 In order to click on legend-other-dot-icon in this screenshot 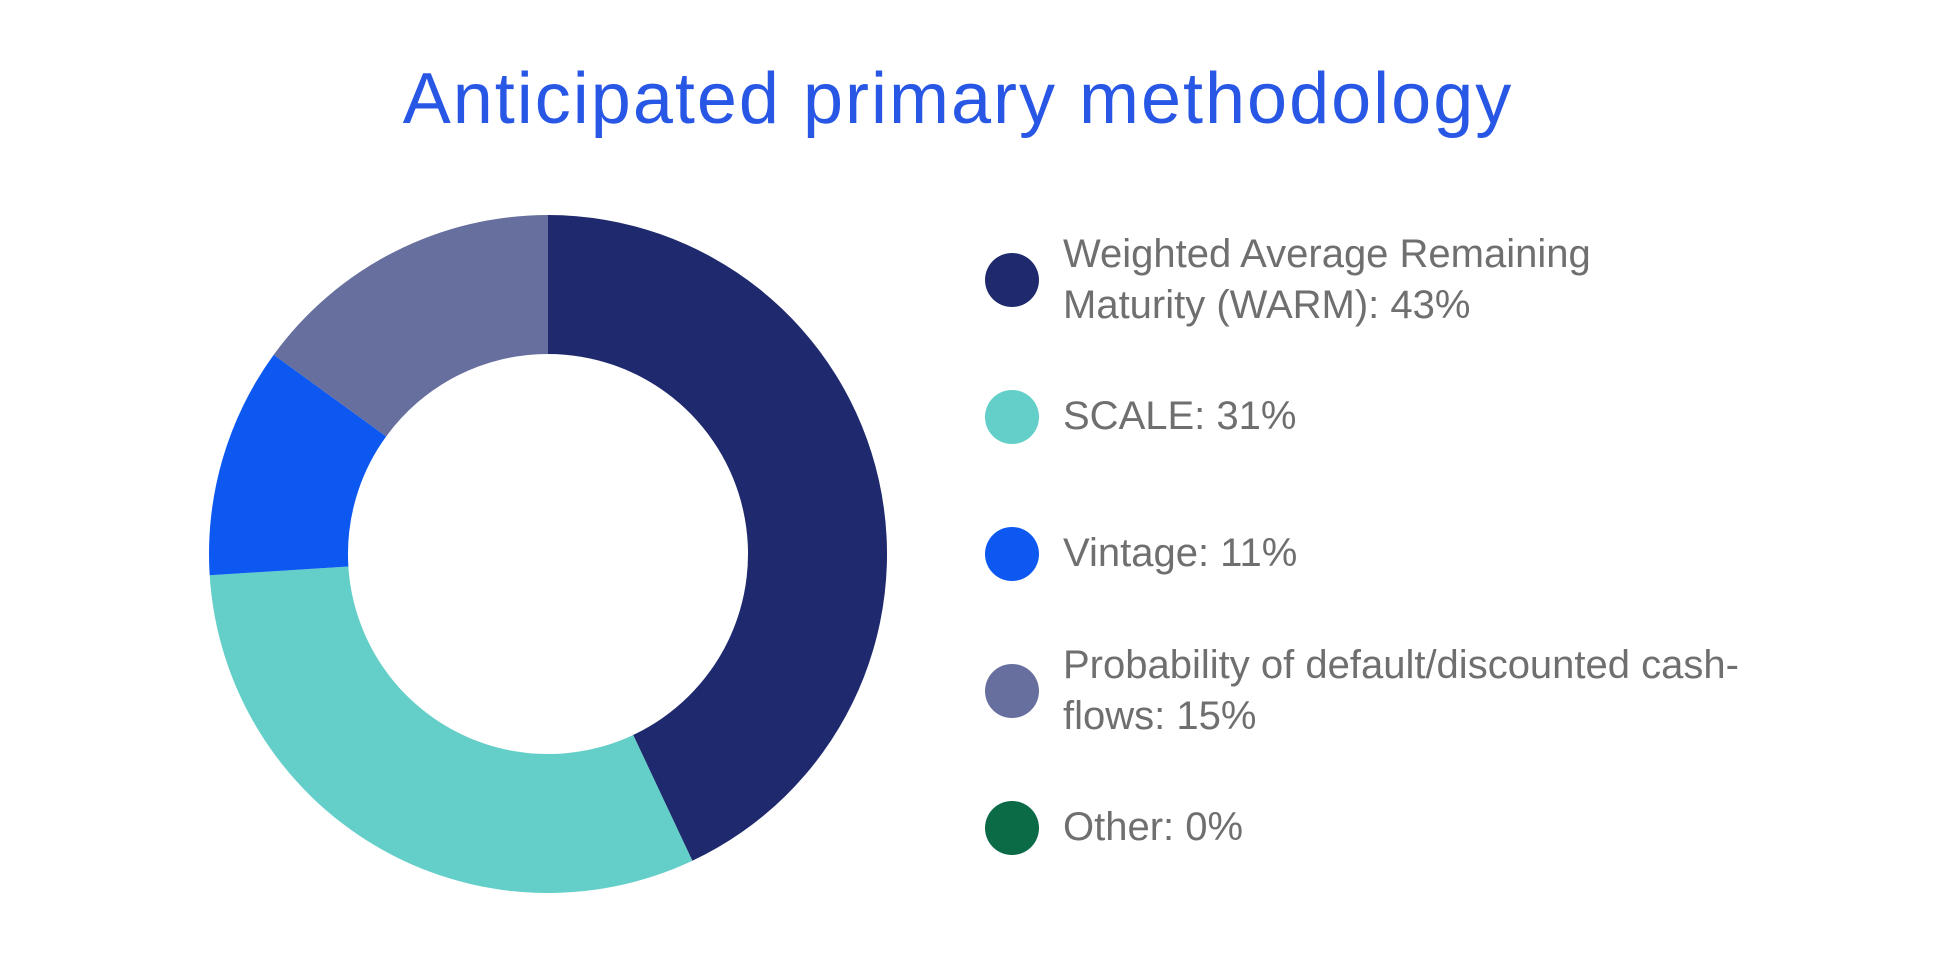, I will do `click(1012, 827)`.